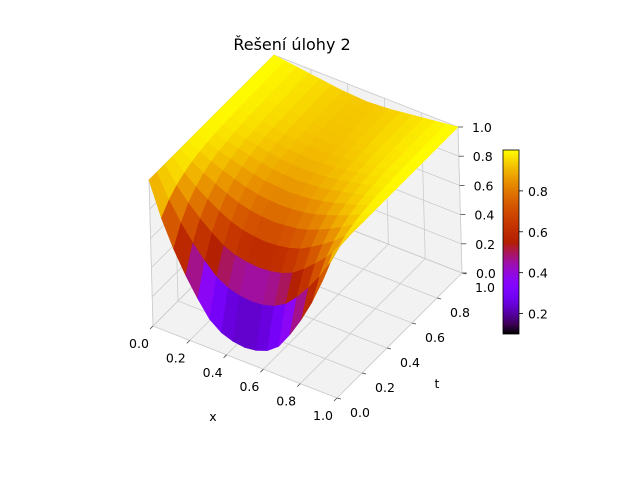 The width and height of the screenshot is (640, 484). Describe the element at coordinates (176, 357) in the screenshot. I see `x-tick-label: 0.2` at that location.